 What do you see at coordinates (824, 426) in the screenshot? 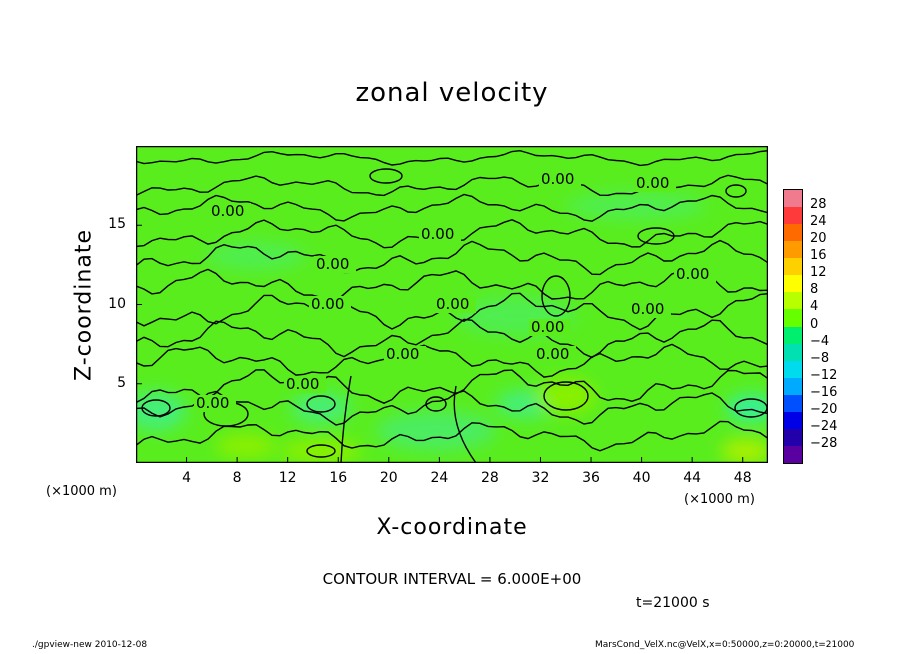
I see `colorbar-tick-label: −24` at bounding box center [824, 426].